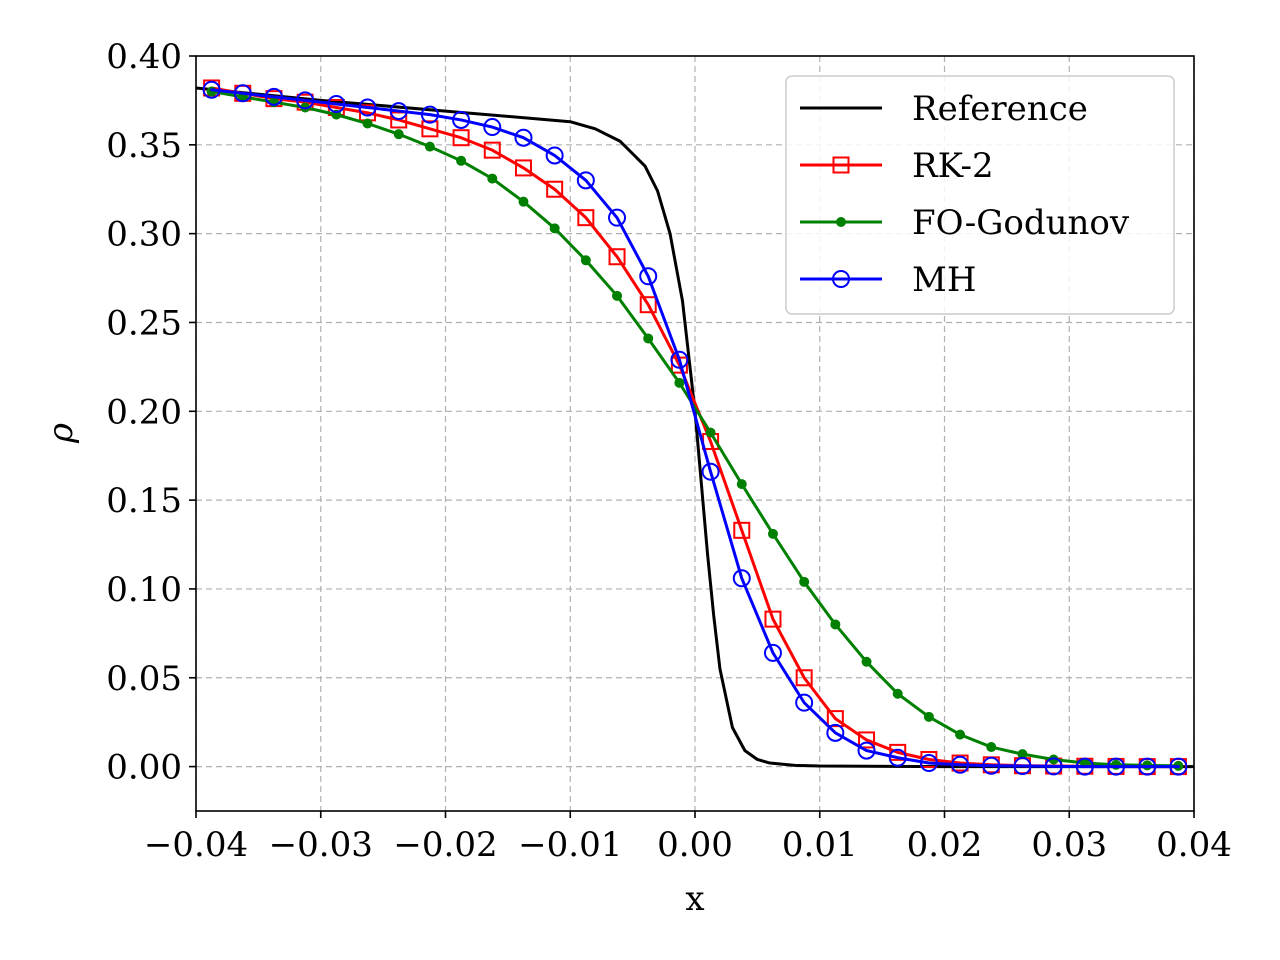  I want to click on x-axis-label: x, so click(694, 899).